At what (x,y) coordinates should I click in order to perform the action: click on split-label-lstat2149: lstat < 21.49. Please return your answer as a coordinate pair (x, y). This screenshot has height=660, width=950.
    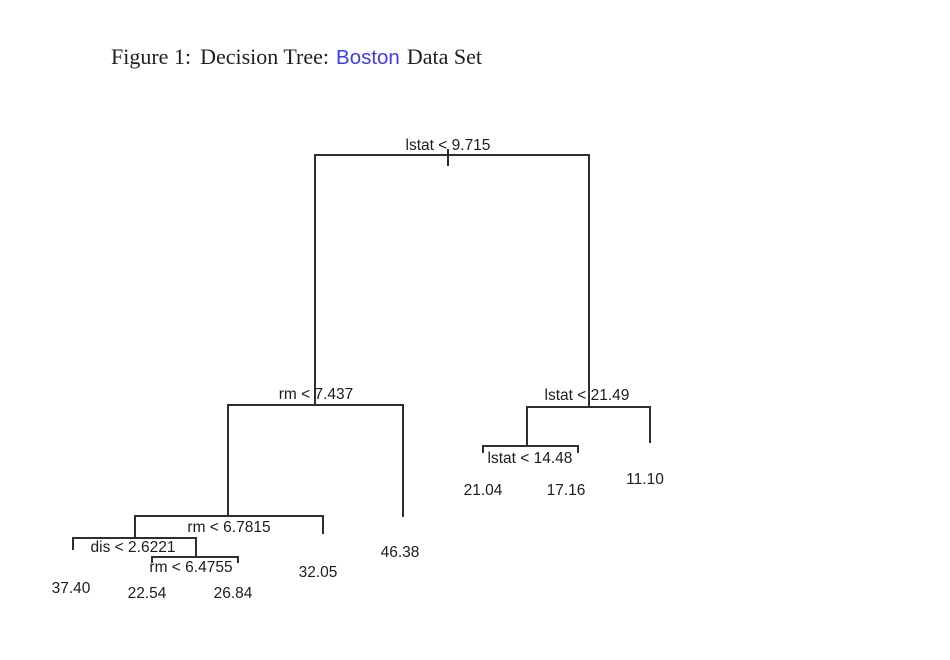
    Looking at the image, I should click on (587, 395).